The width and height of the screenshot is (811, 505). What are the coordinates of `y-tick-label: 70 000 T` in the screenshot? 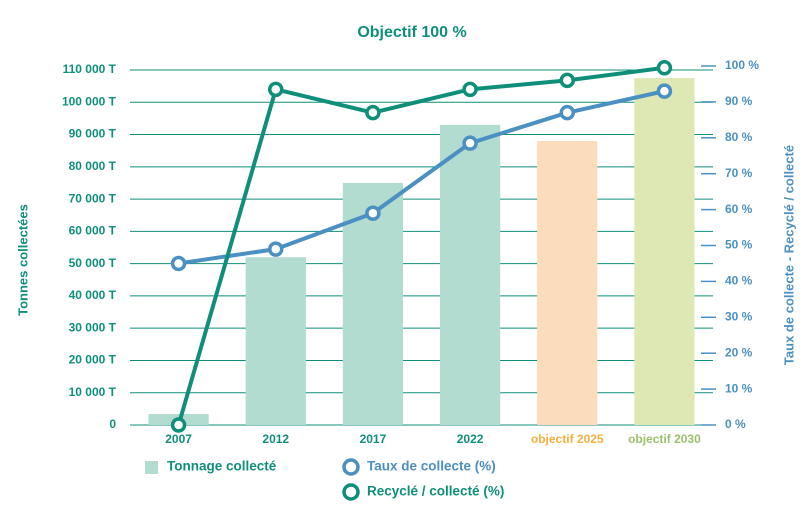 It's located at (93, 198).